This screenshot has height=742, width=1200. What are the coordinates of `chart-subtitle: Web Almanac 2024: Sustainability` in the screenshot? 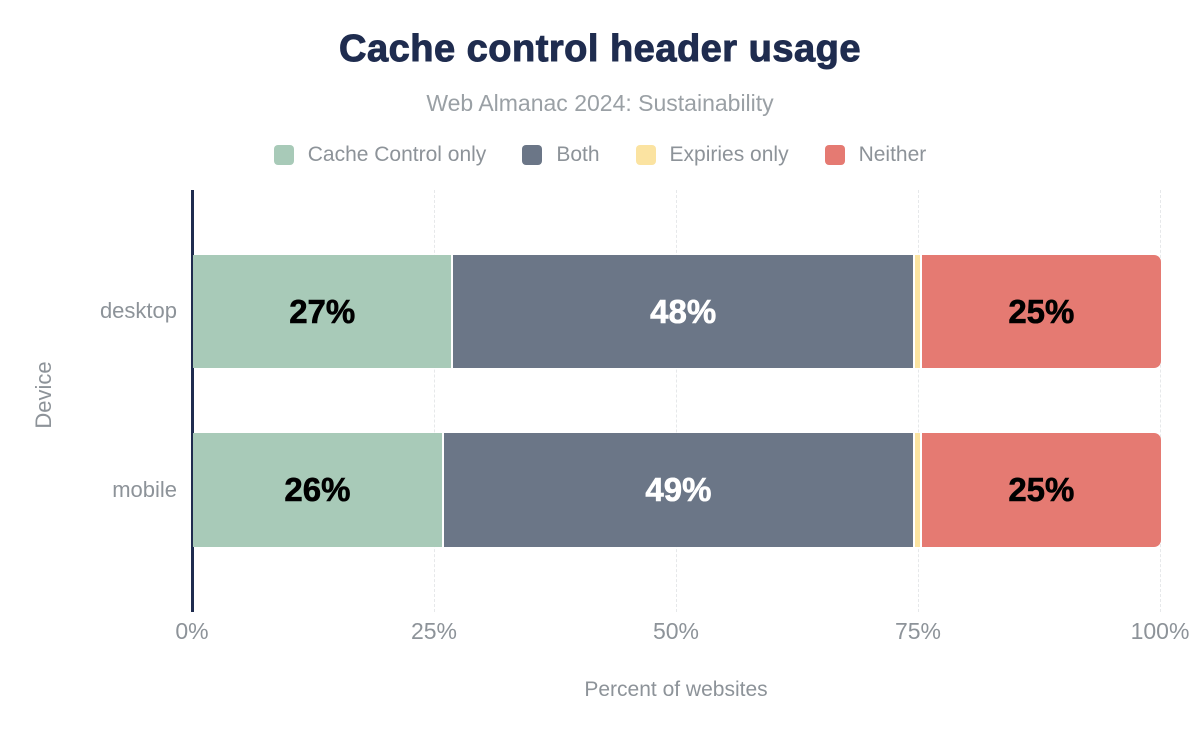 It's located at (600, 103).